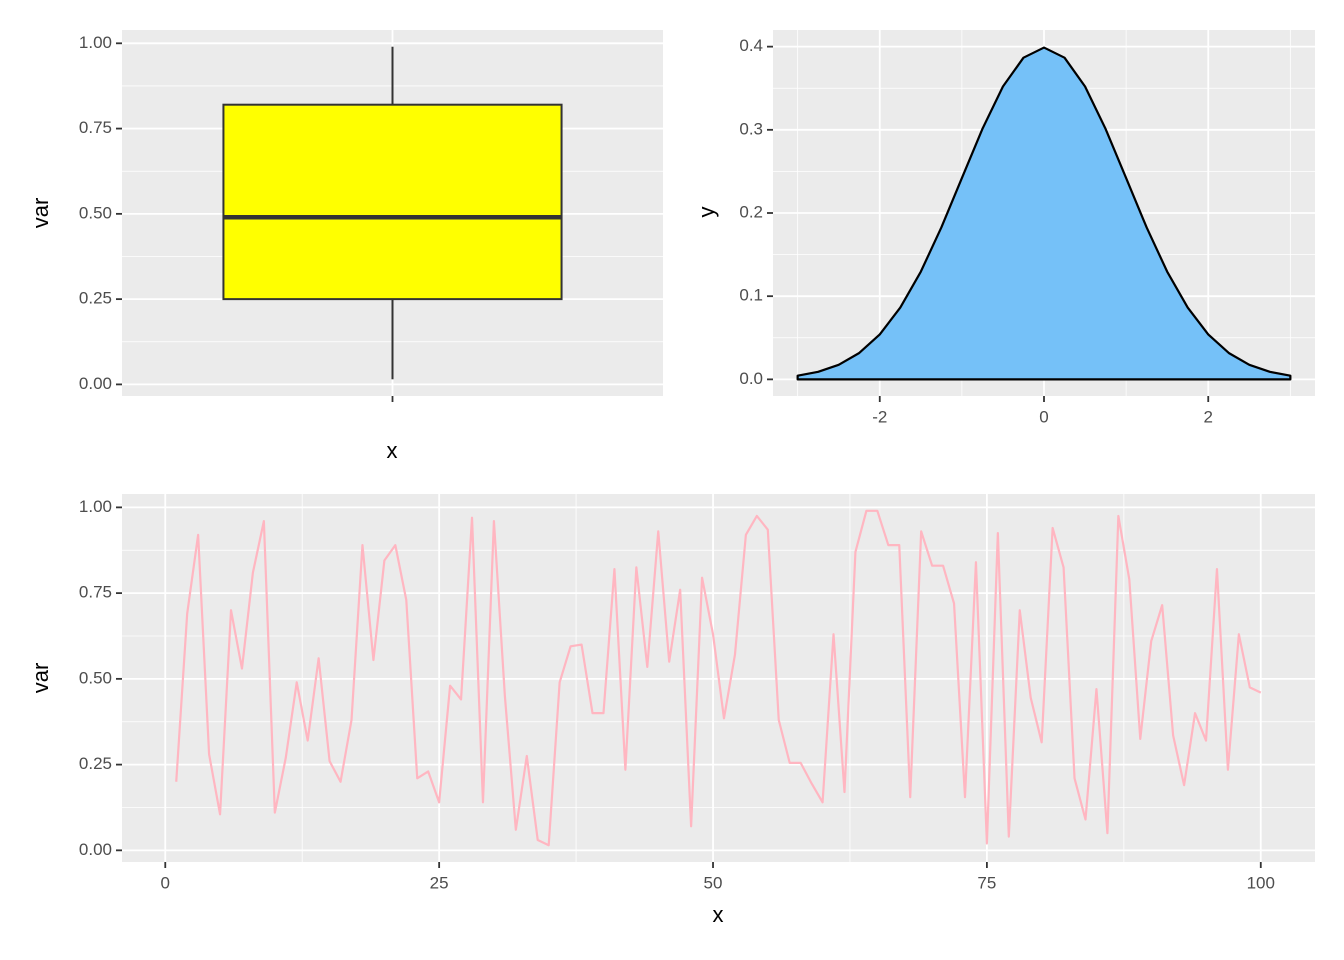 This screenshot has width=1344, height=960. I want to click on y-axis-title: y, so click(706, 212).